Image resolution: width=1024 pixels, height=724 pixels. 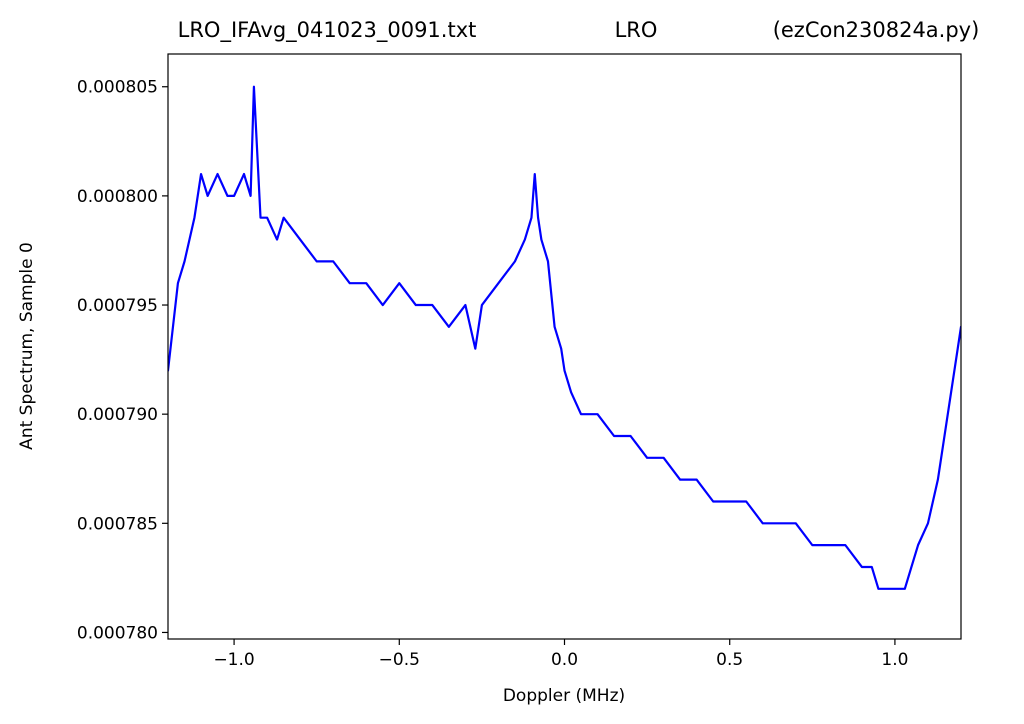 What do you see at coordinates (117, 524) in the screenshot?
I see `y-tick-label: 0.000785` at bounding box center [117, 524].